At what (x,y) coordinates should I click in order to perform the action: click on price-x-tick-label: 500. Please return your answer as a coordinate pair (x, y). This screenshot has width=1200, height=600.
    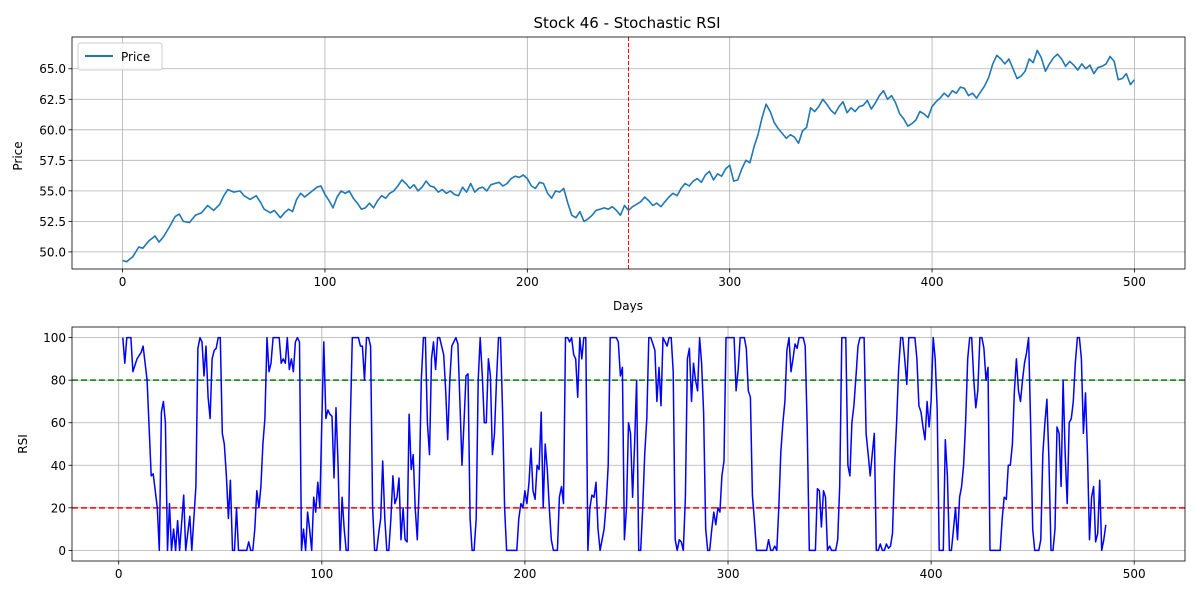
    Looking at the image, I should click on (1134, 282).